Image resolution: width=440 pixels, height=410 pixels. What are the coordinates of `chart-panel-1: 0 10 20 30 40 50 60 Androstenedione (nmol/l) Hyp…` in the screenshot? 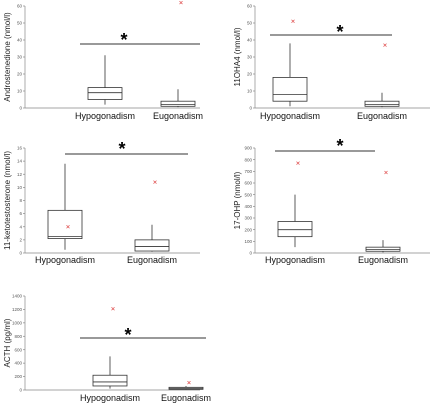 It's located at (103, 60).